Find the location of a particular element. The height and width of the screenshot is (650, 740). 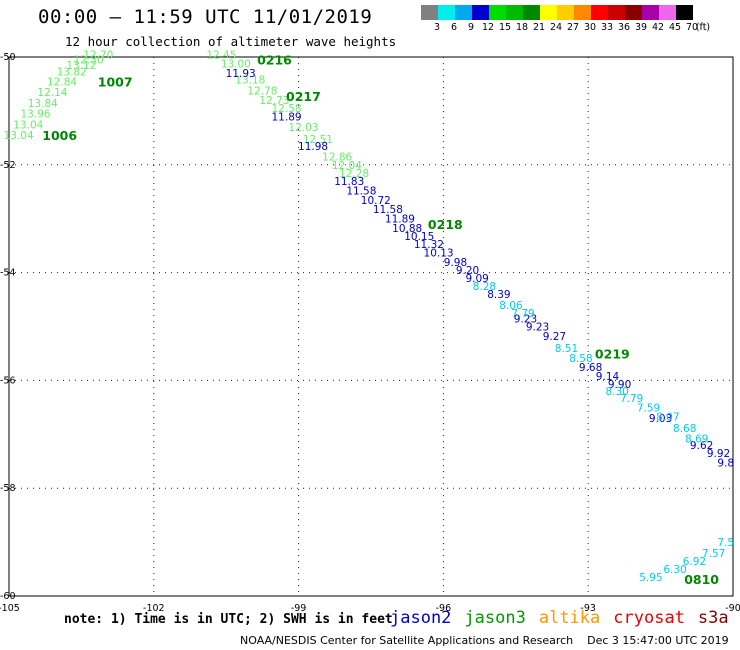

lon-tick-label: -102 is located at coordinates (154, 608).